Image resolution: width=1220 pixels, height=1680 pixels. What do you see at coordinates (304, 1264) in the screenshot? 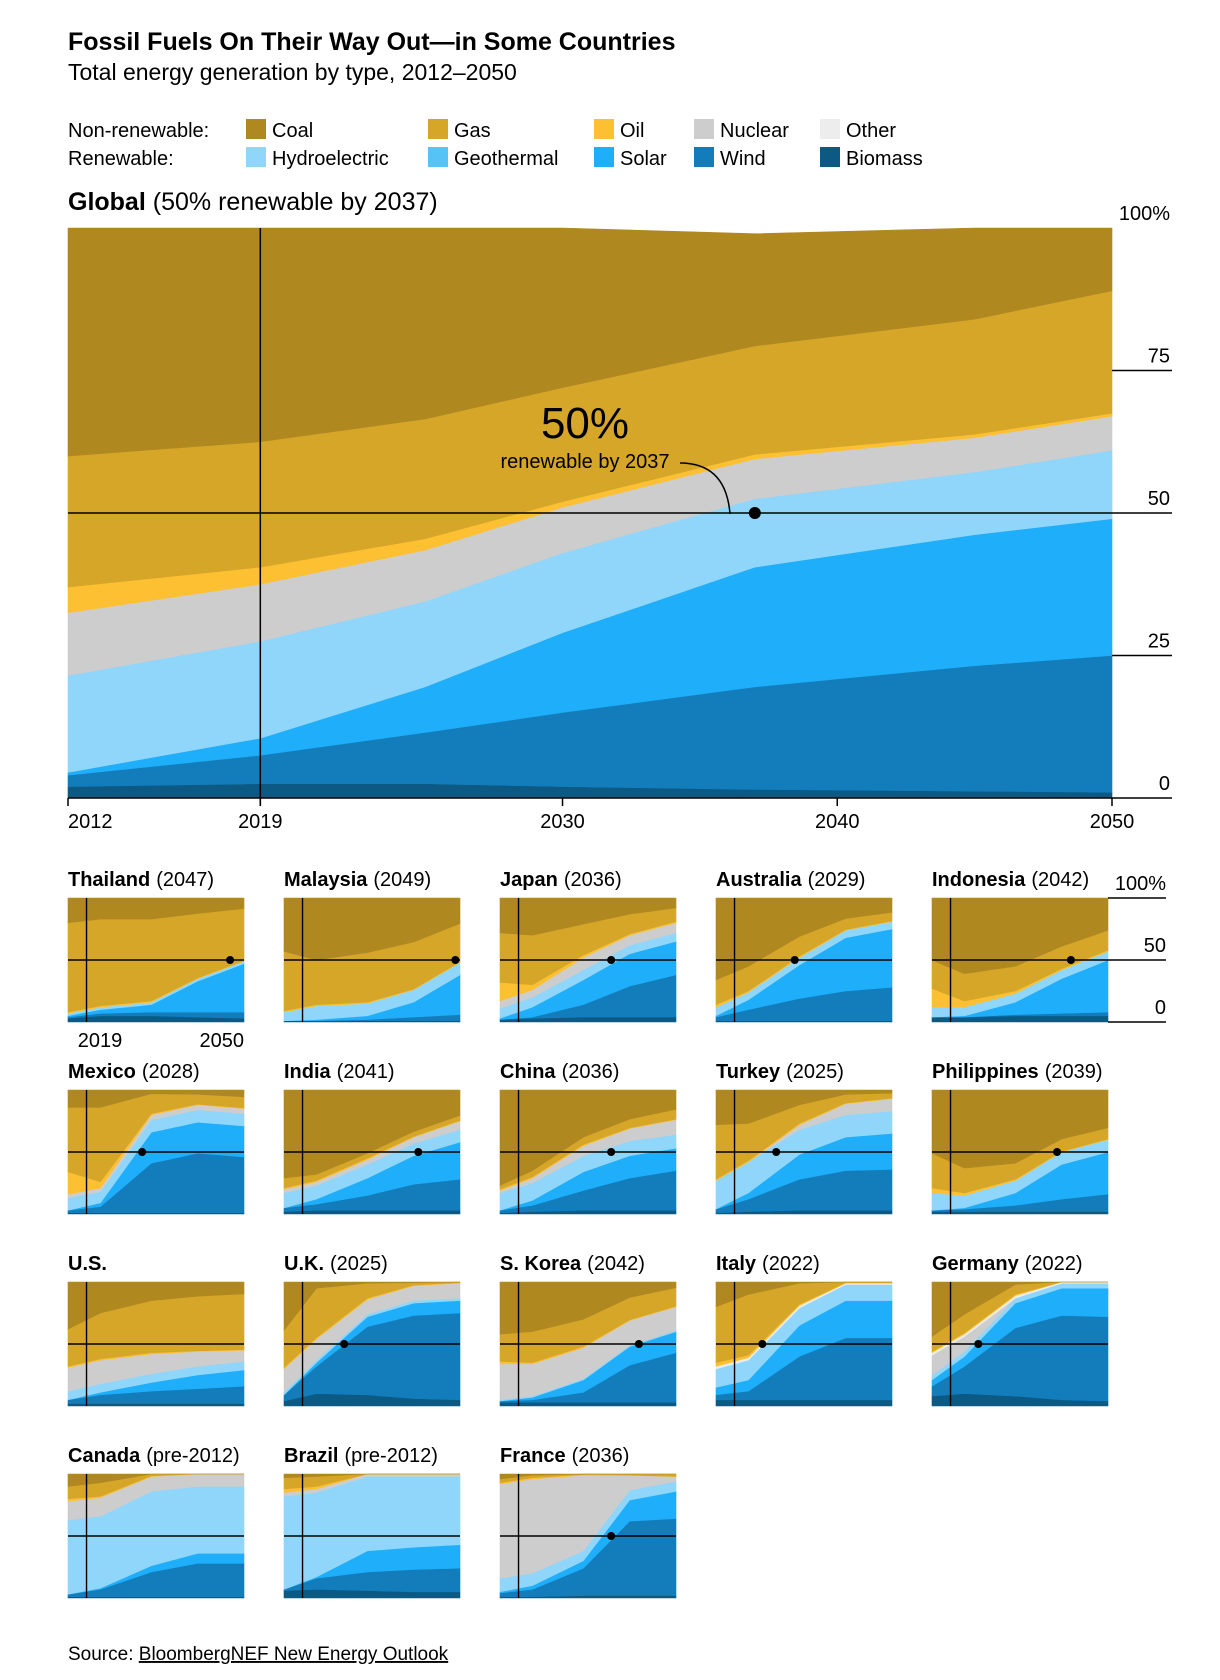
I see `country-name: U.K.` at bounding box center [304, 1264].